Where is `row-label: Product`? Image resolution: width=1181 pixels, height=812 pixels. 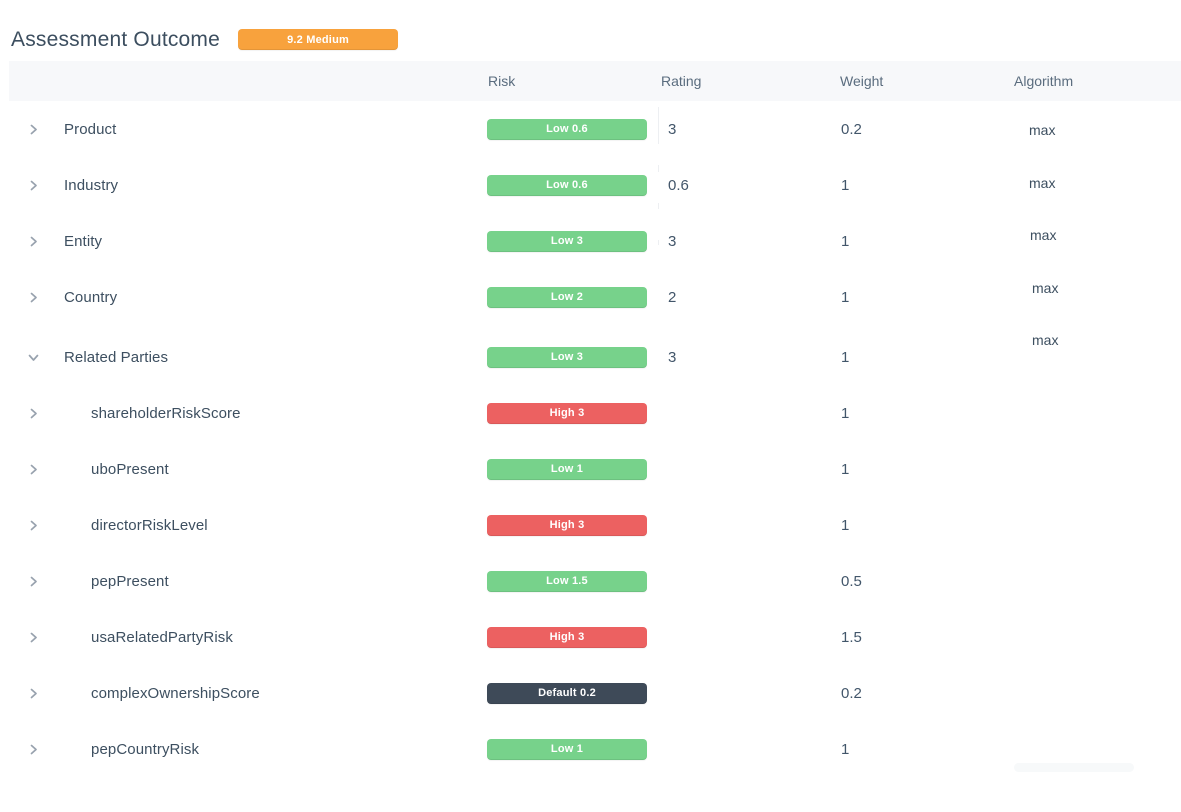
row-label: Product is located at coordinates (90, 129).